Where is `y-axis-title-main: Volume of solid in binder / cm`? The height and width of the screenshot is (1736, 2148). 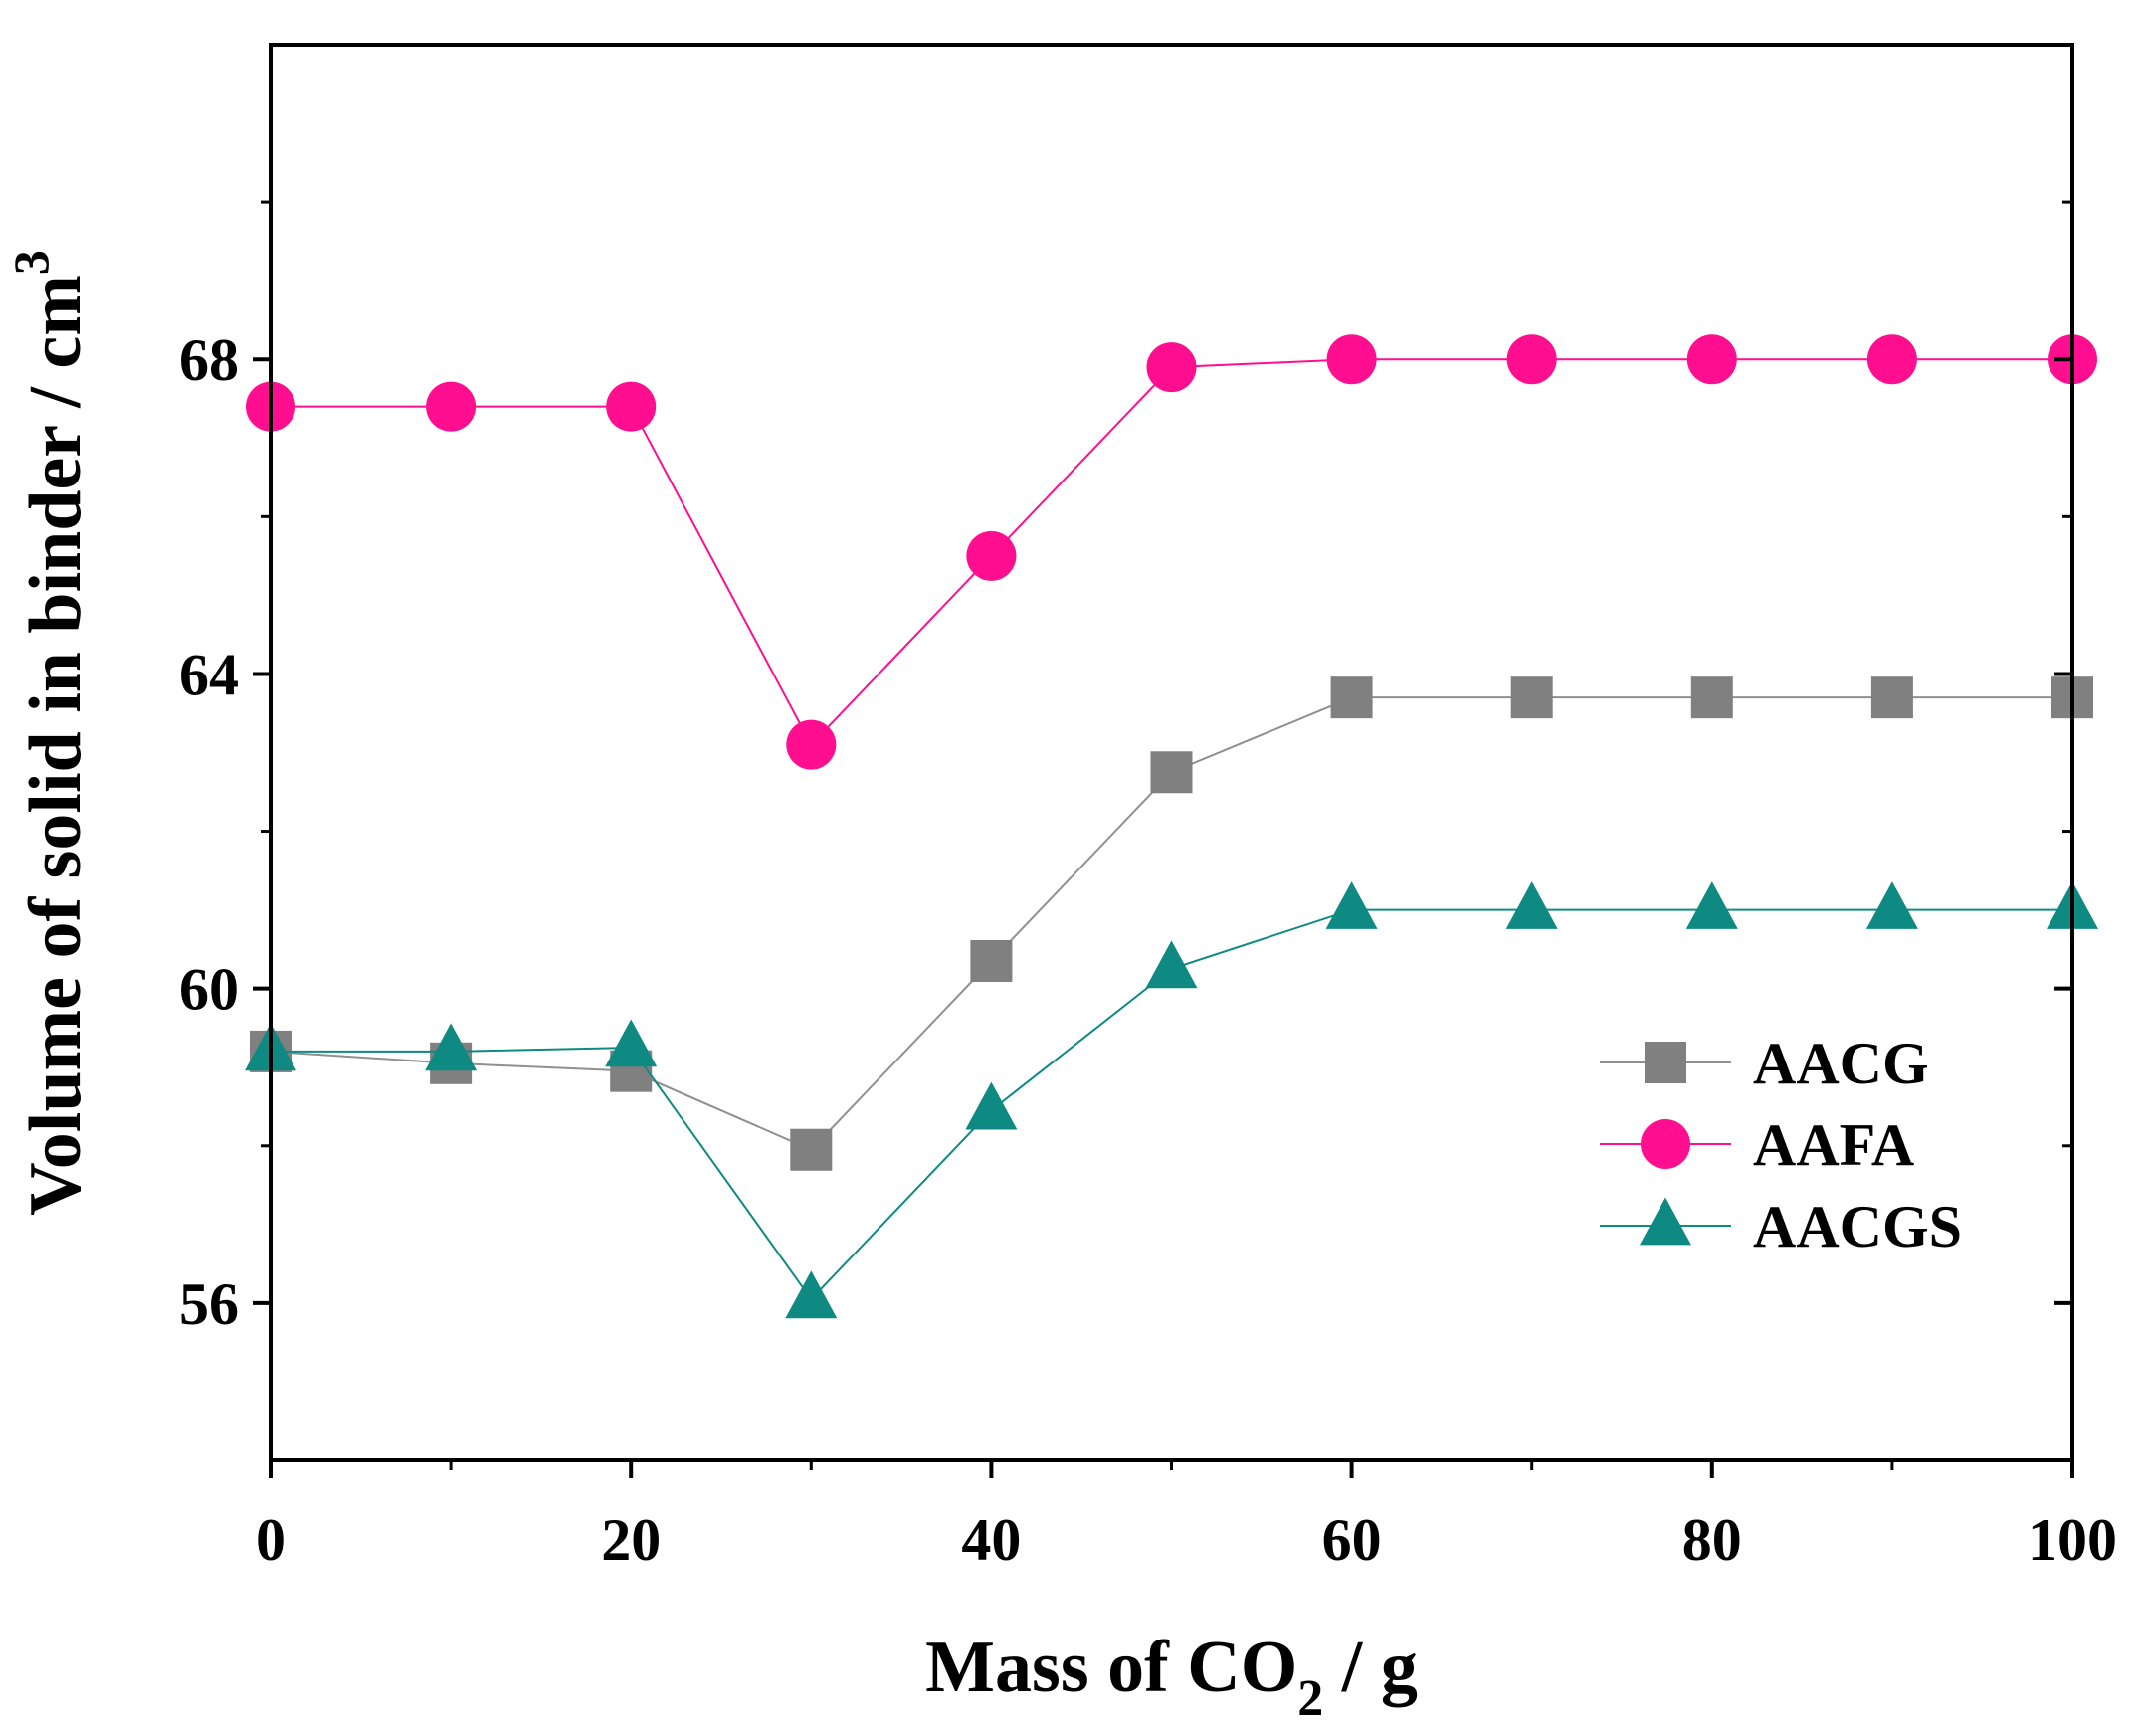
y-axis-title-main: Volume of solid in binder / cm is located at coordinates (56, 745).